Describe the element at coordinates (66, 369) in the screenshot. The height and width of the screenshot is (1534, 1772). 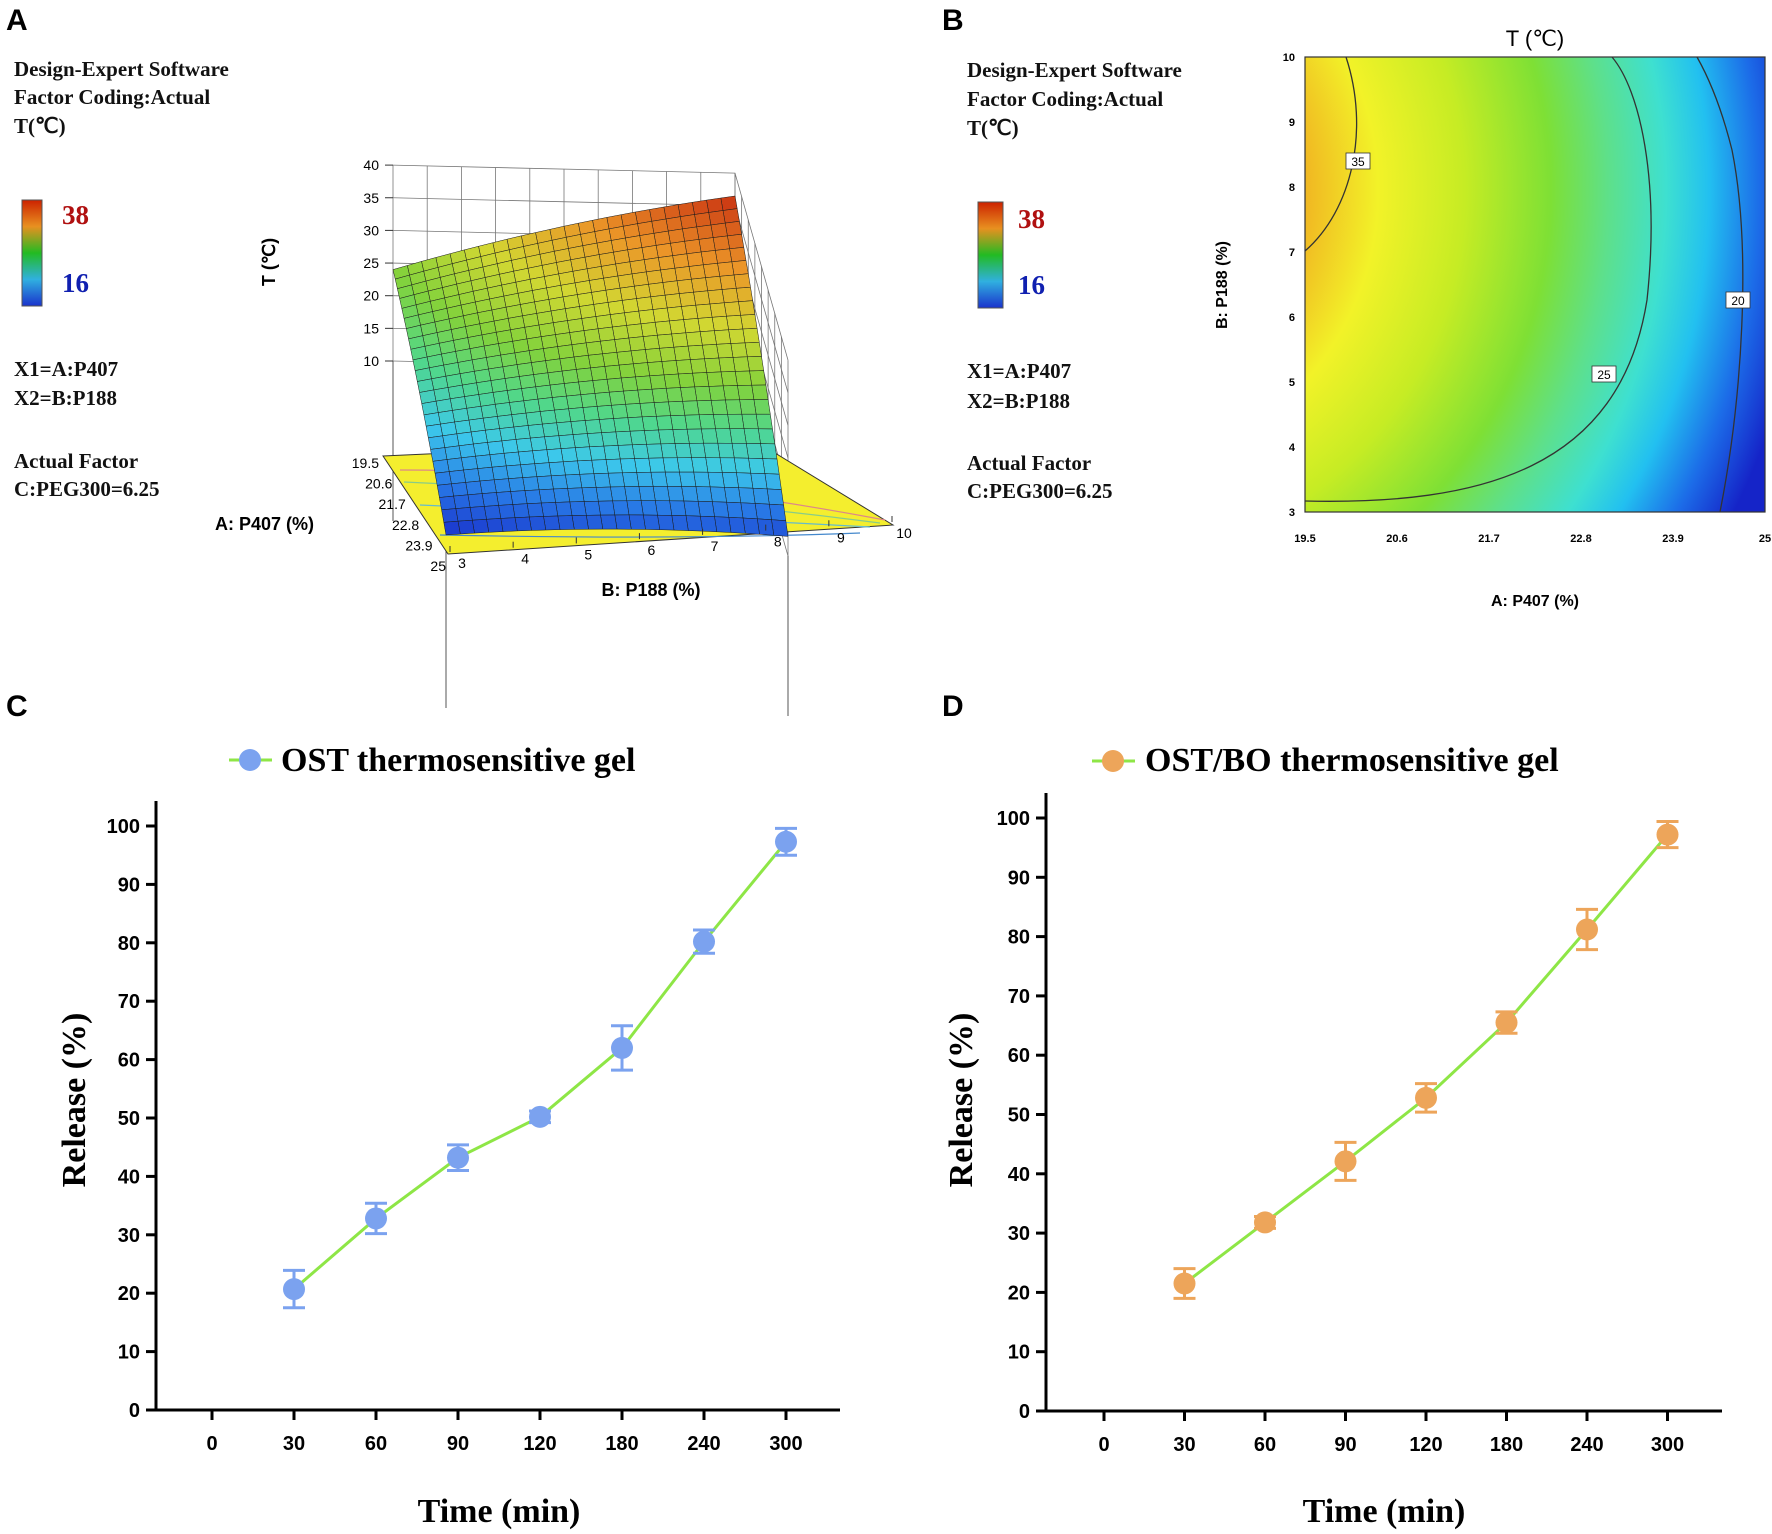
I see `x1-label: X1=A:P407` at that location.